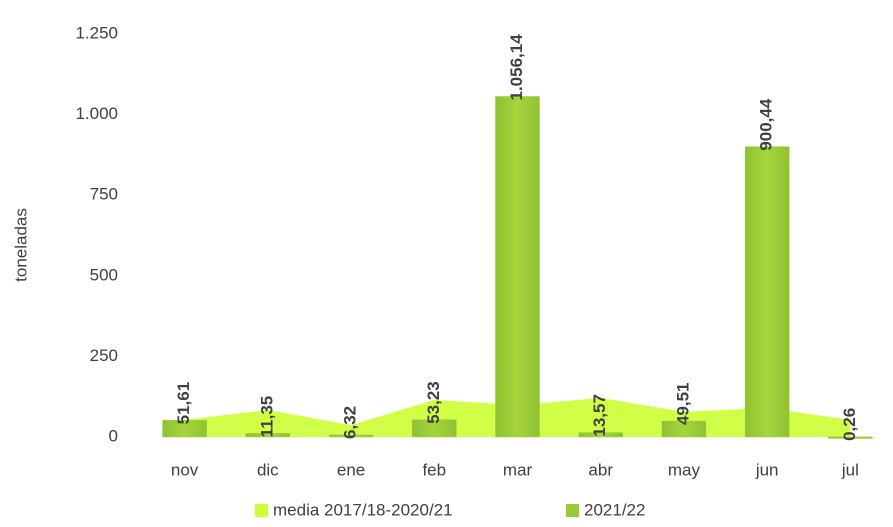 This screenshot has height=527, width=893. I want to click on y-tick-label: 500, so click(104, 274).